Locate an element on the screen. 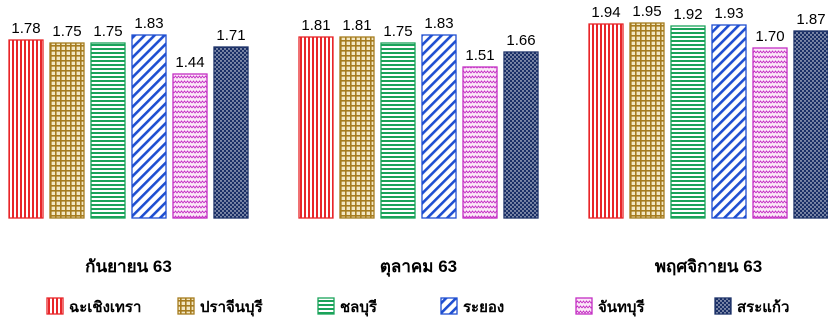 Image resolution: width=828 pixels, height=328 pixels. category-label-2: ตุลาคม 63 is located at coordinates (418, 267).